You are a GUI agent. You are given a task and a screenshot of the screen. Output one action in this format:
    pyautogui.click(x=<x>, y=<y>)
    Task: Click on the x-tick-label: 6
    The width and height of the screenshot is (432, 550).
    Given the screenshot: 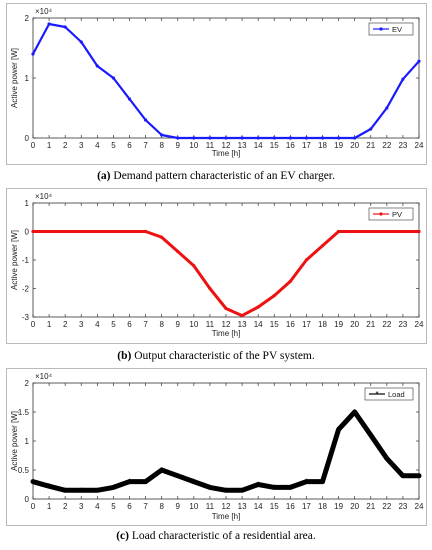 What is the action you would take?
    pyautogui.click(x=129, y=324)
    